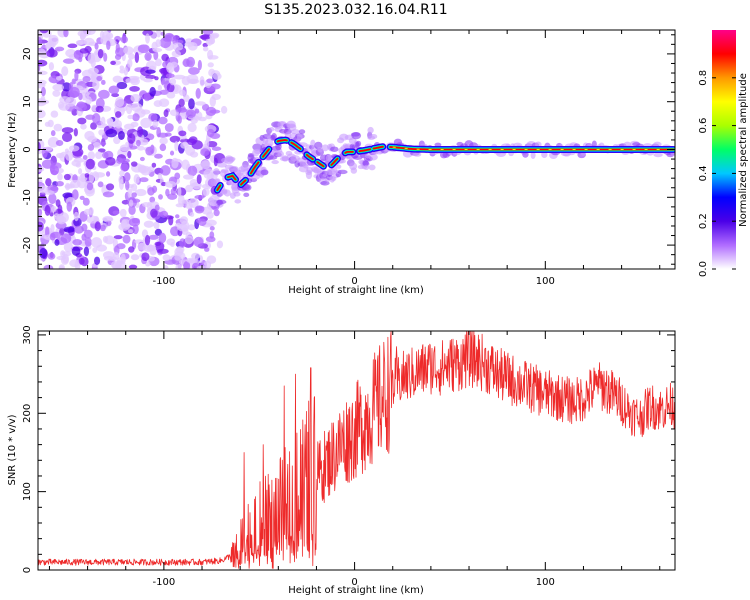 The image size is (750, 600). Describe the element at coordinates (703, 173) in the screenshot. I see `colorbar-tick-label: 0.4` at that location.